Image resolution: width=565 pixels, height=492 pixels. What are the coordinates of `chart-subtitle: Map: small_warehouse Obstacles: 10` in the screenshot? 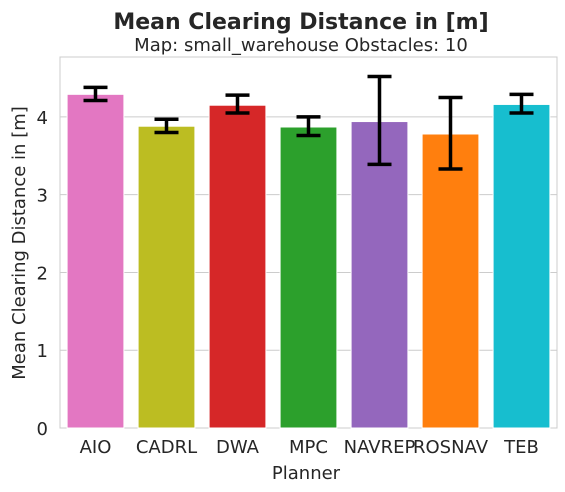 It's located at (301, 45).